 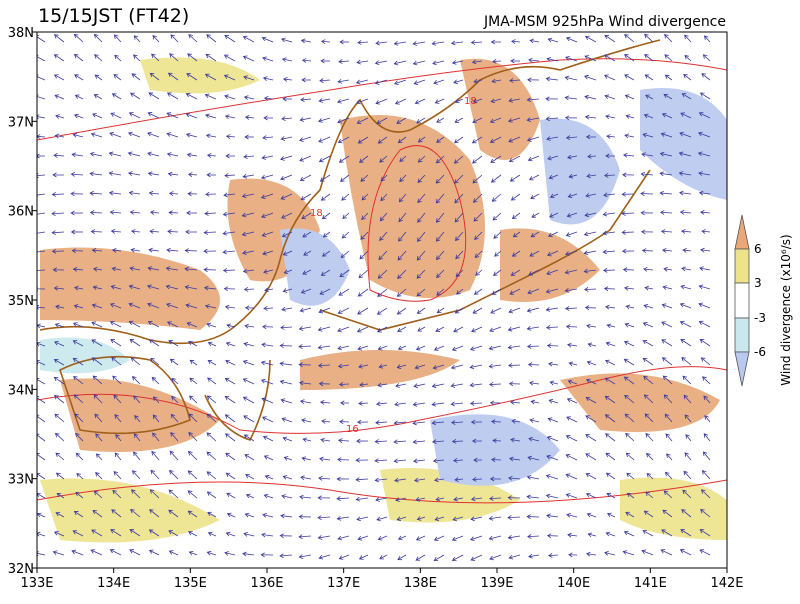 I want to click on contour-label: 18, so click(x=470, y=101).